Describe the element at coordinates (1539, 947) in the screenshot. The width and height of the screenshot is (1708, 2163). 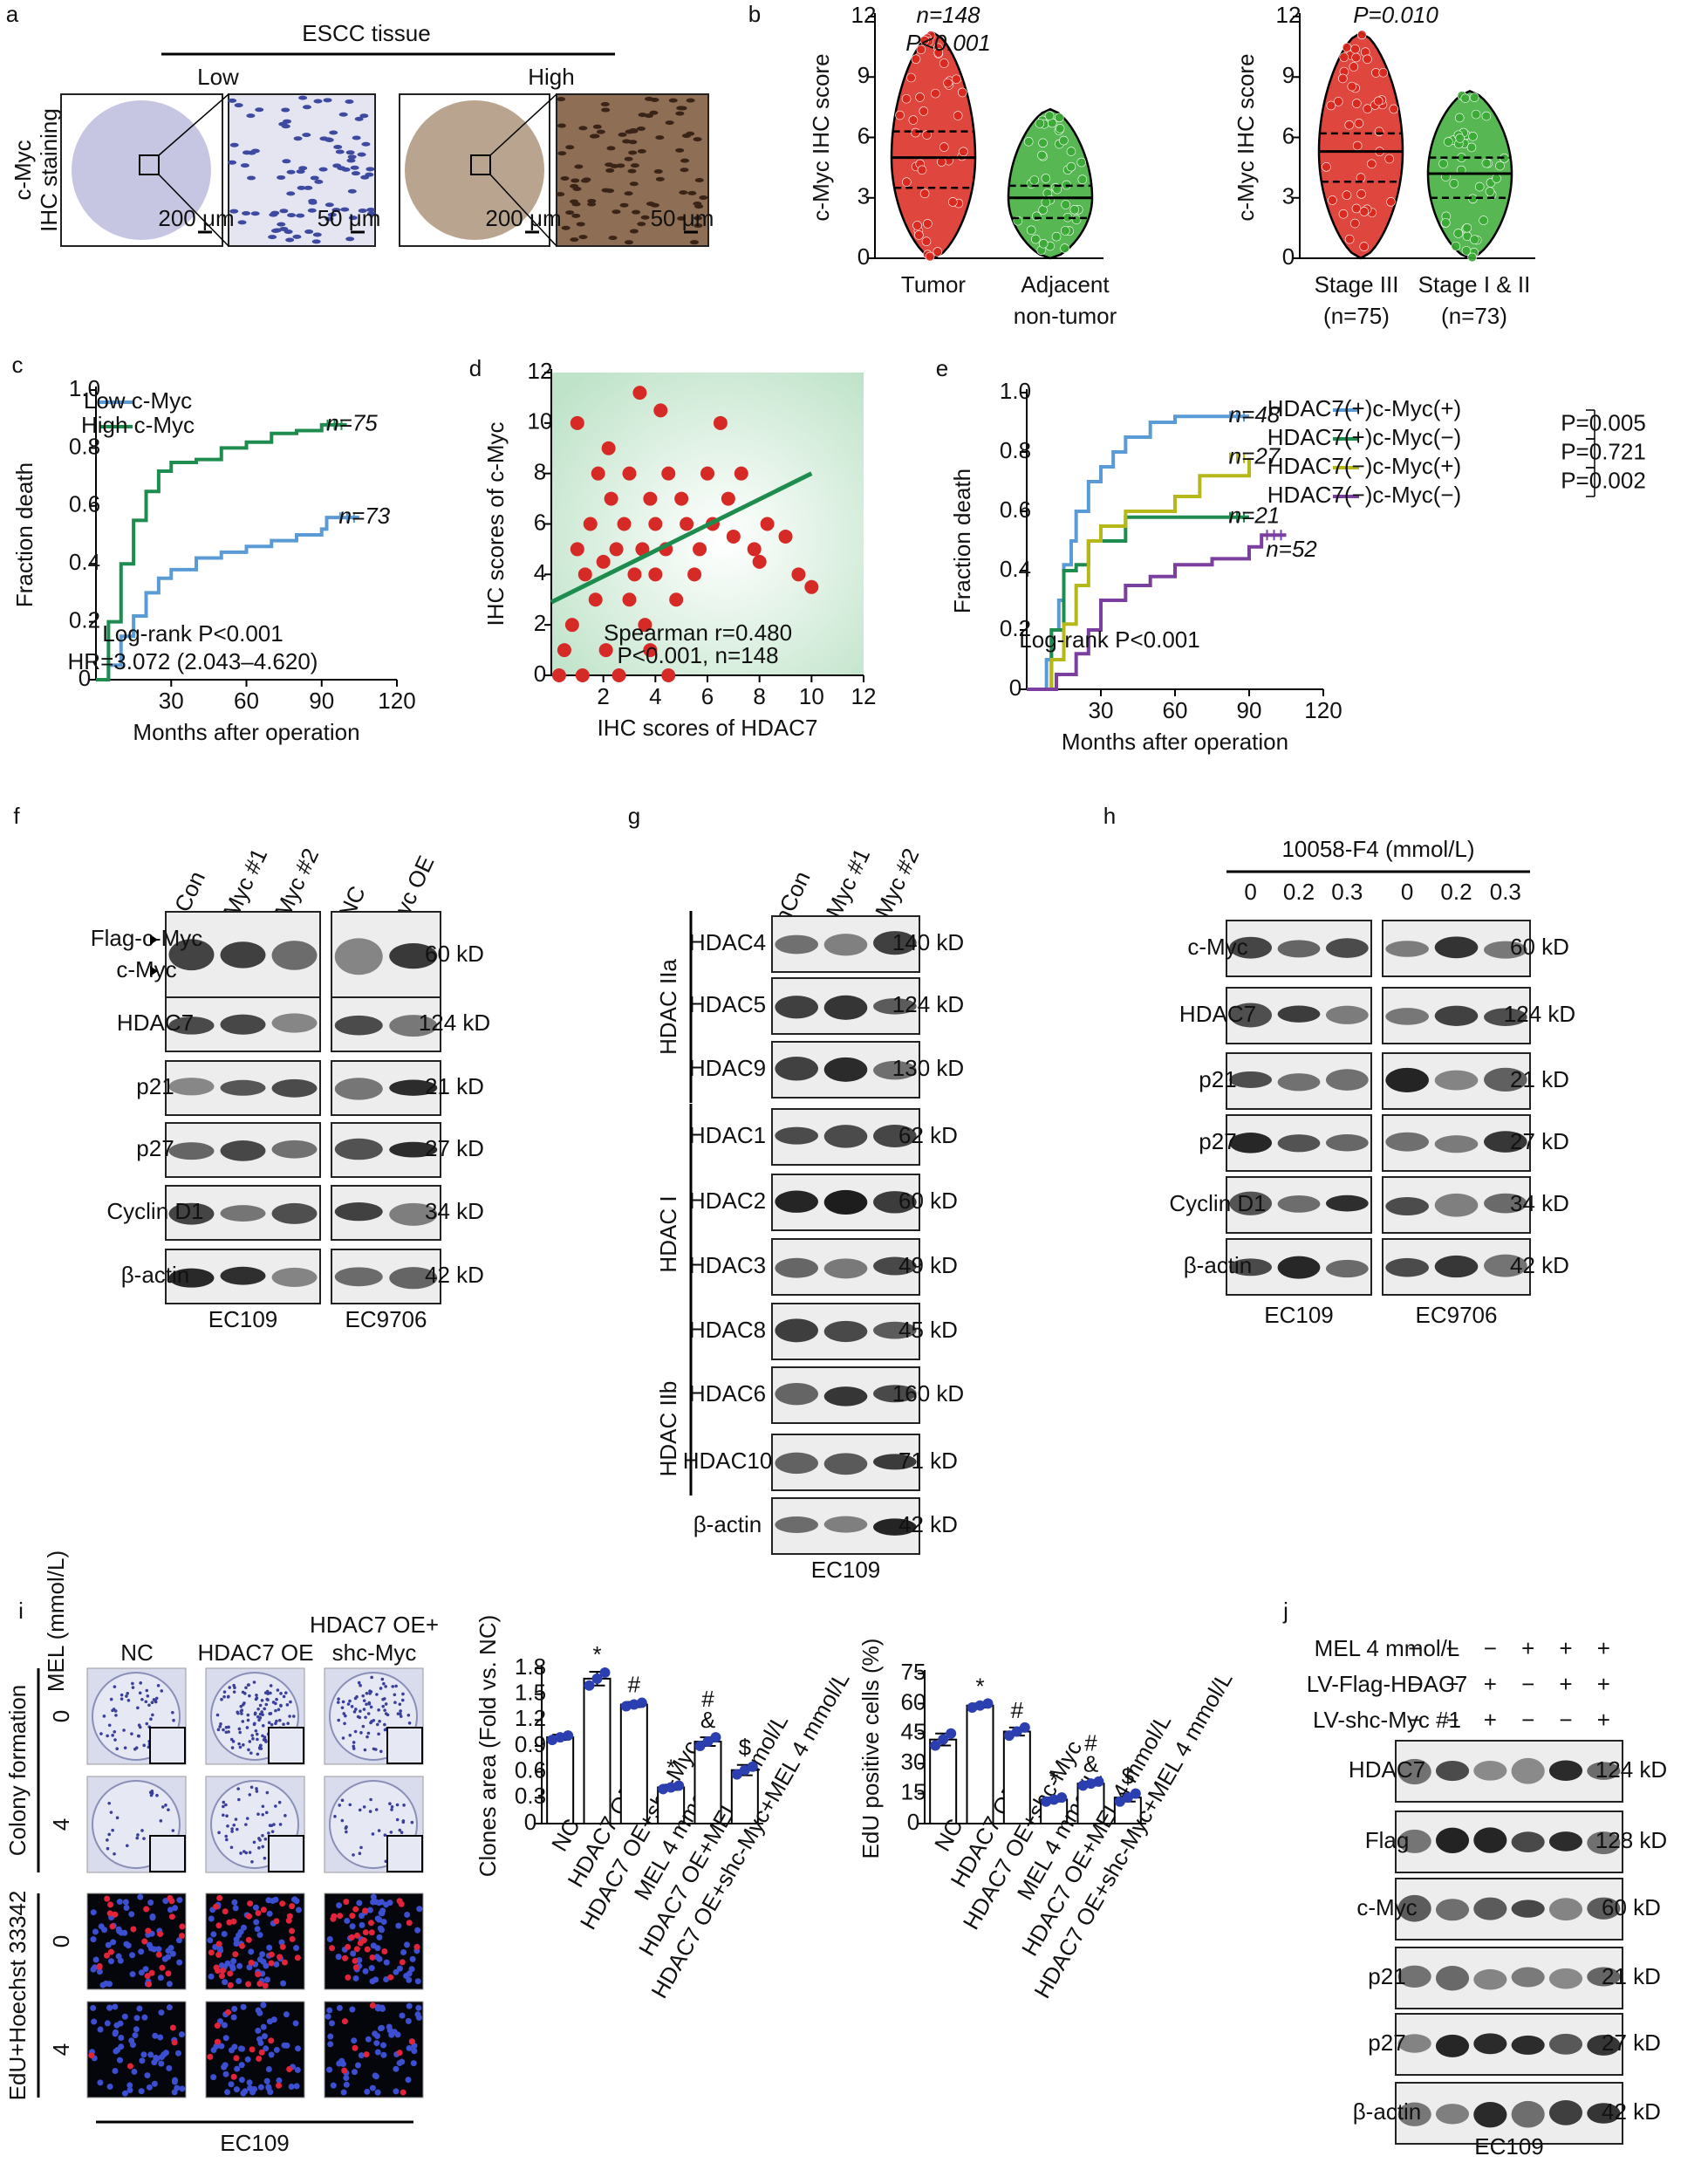
I see `size-label: 60 kD` at that location.